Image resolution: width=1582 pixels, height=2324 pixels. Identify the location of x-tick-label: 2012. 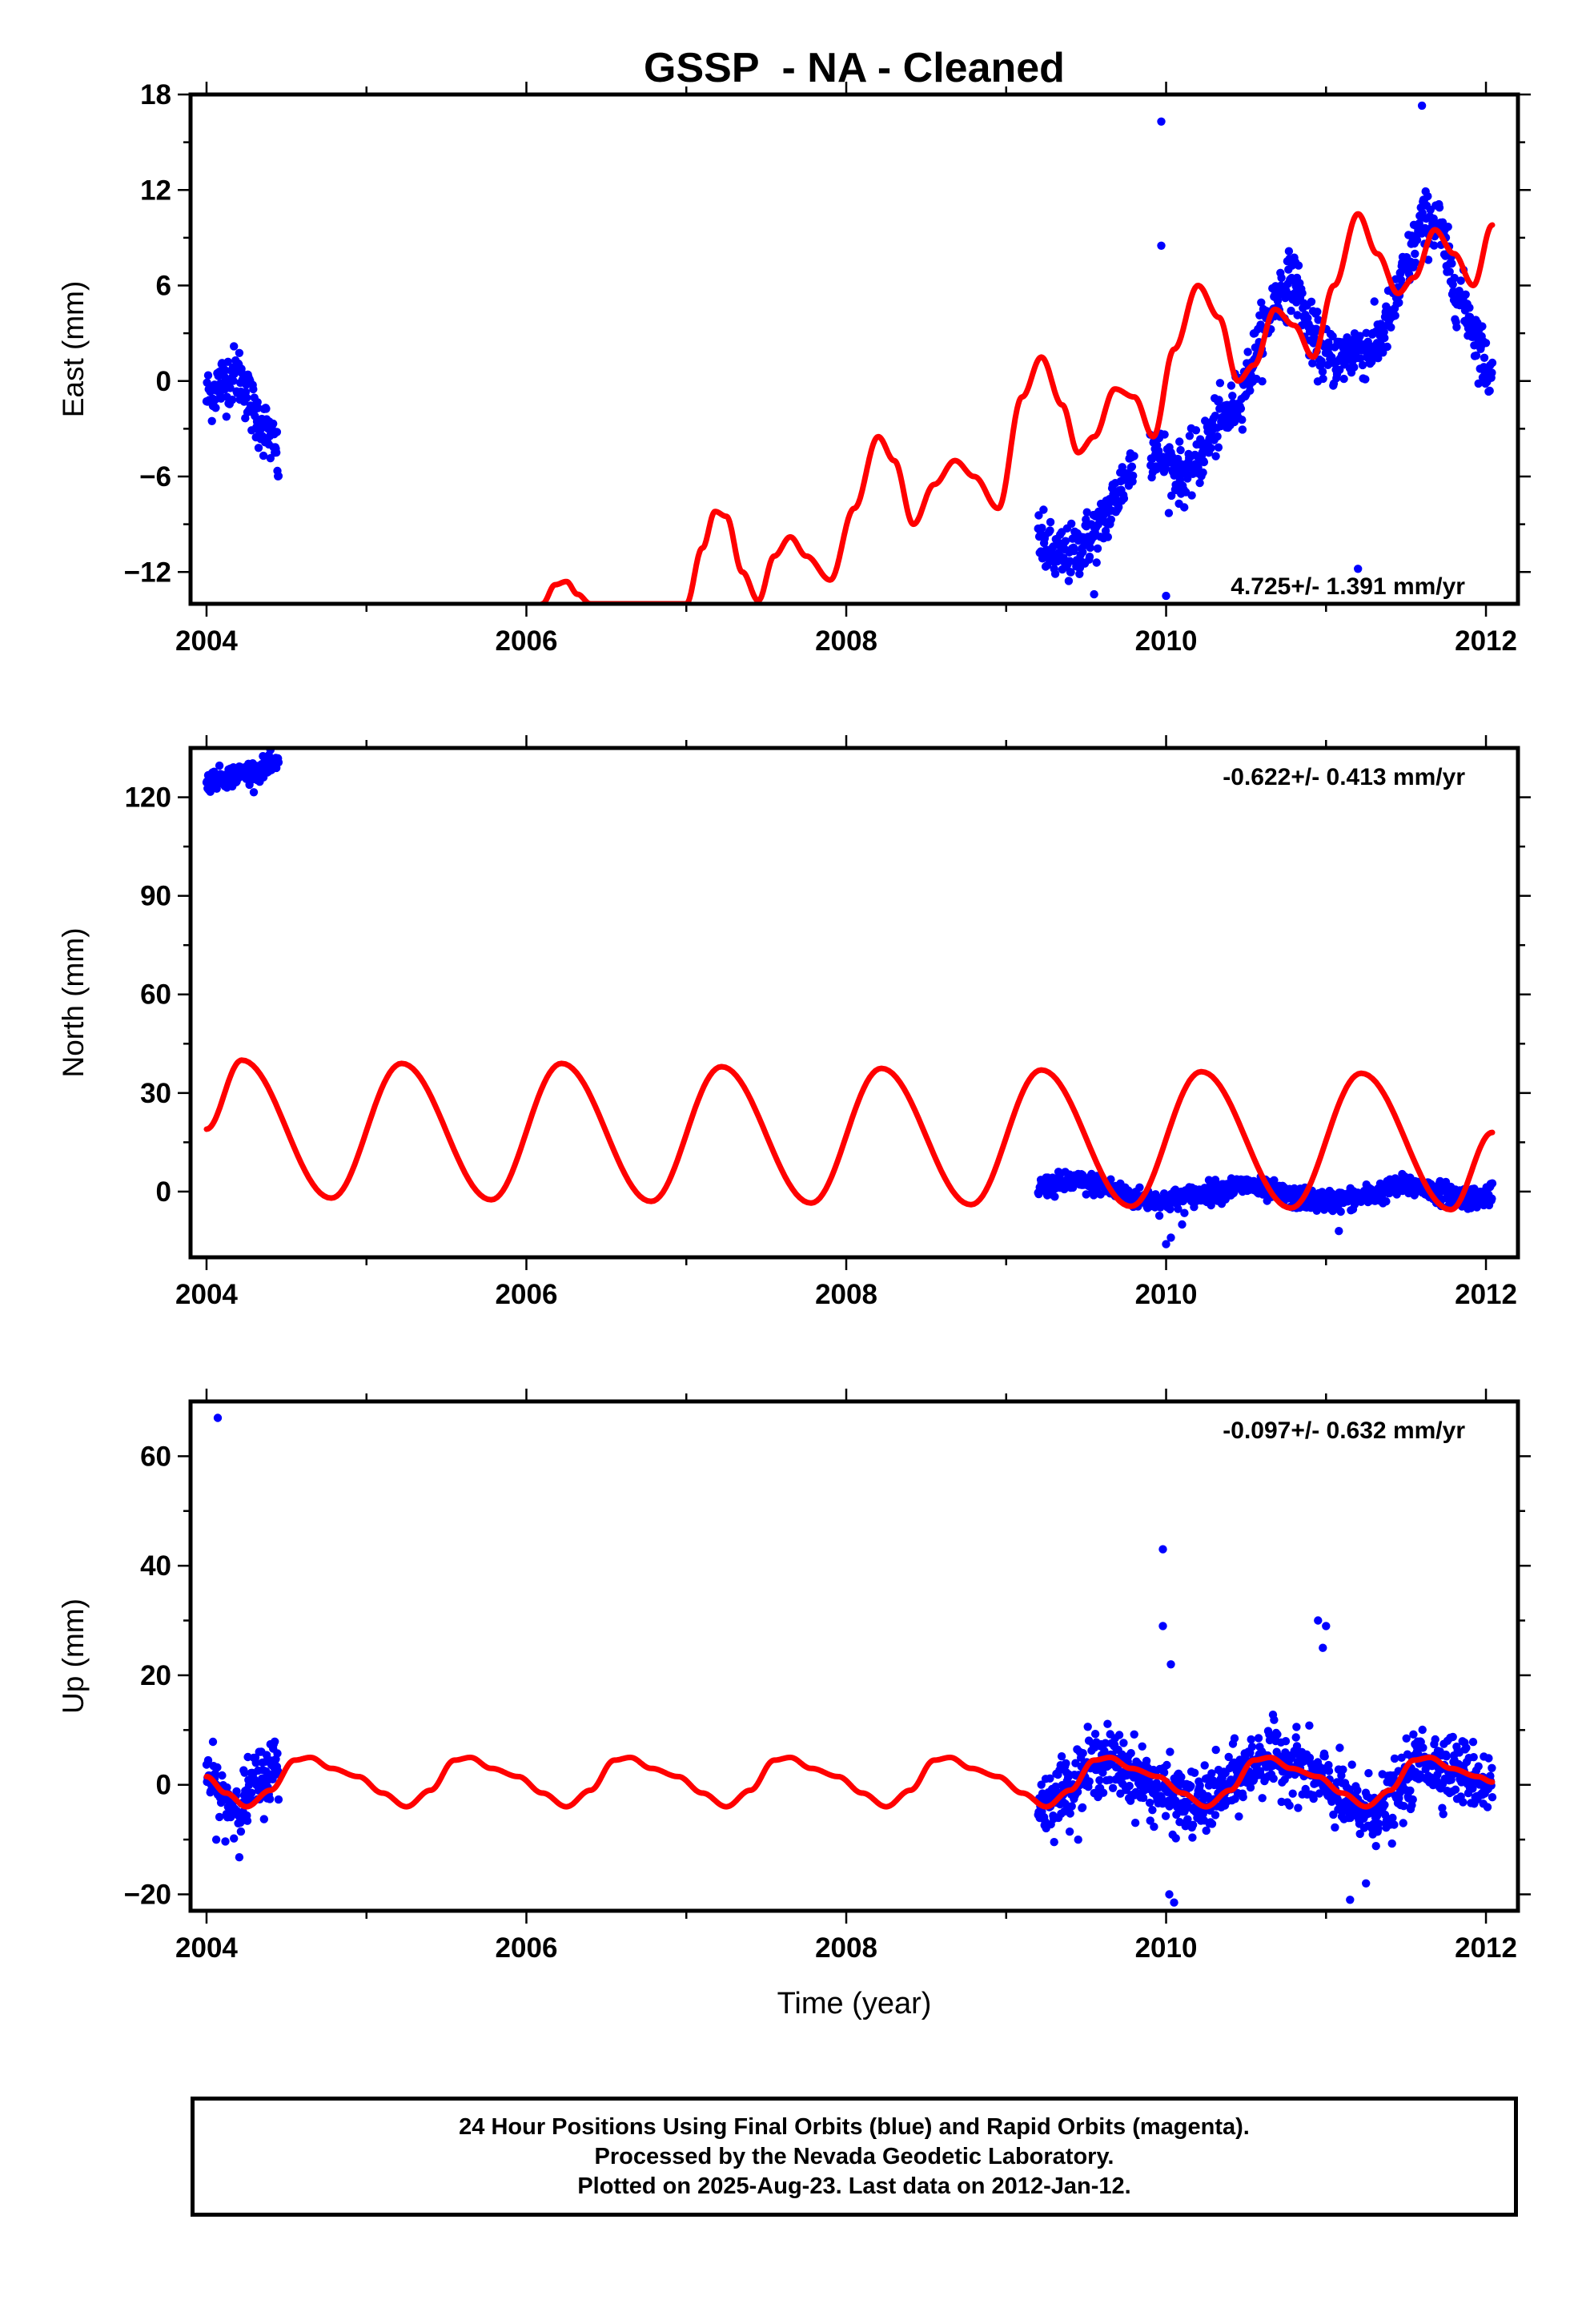
(1486, 641).